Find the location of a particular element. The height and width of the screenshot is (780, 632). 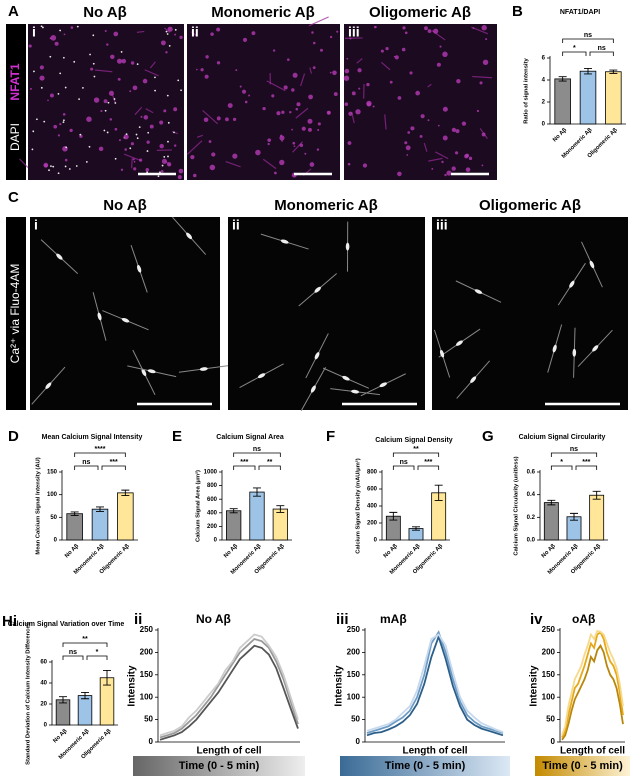

colorbar is located at coordinates (582, 766).